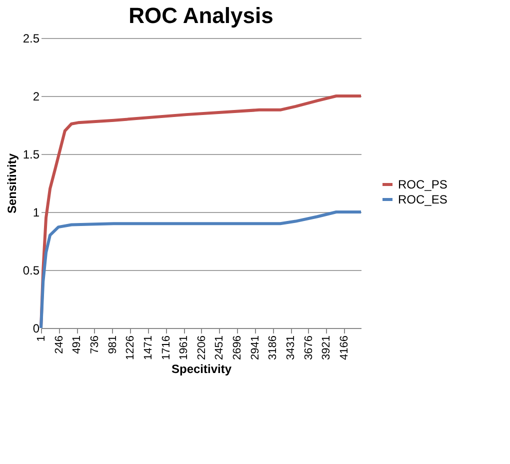  I want to click on x-tick-label: 1961, so click(184, 348).